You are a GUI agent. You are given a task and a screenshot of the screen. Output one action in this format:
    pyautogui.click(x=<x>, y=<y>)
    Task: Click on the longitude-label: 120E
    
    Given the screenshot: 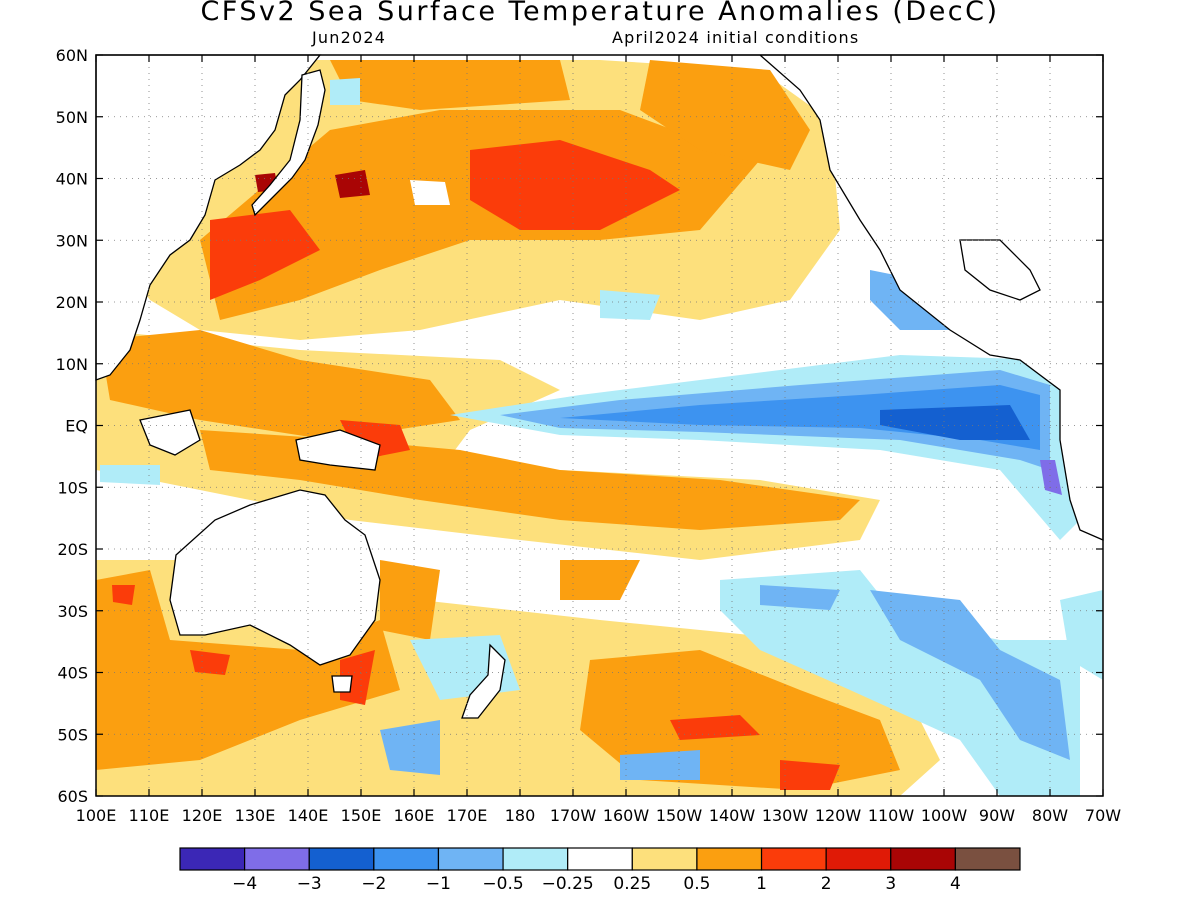 What is the action you would take?
    pyautogui.click(x=202, y=815)
    